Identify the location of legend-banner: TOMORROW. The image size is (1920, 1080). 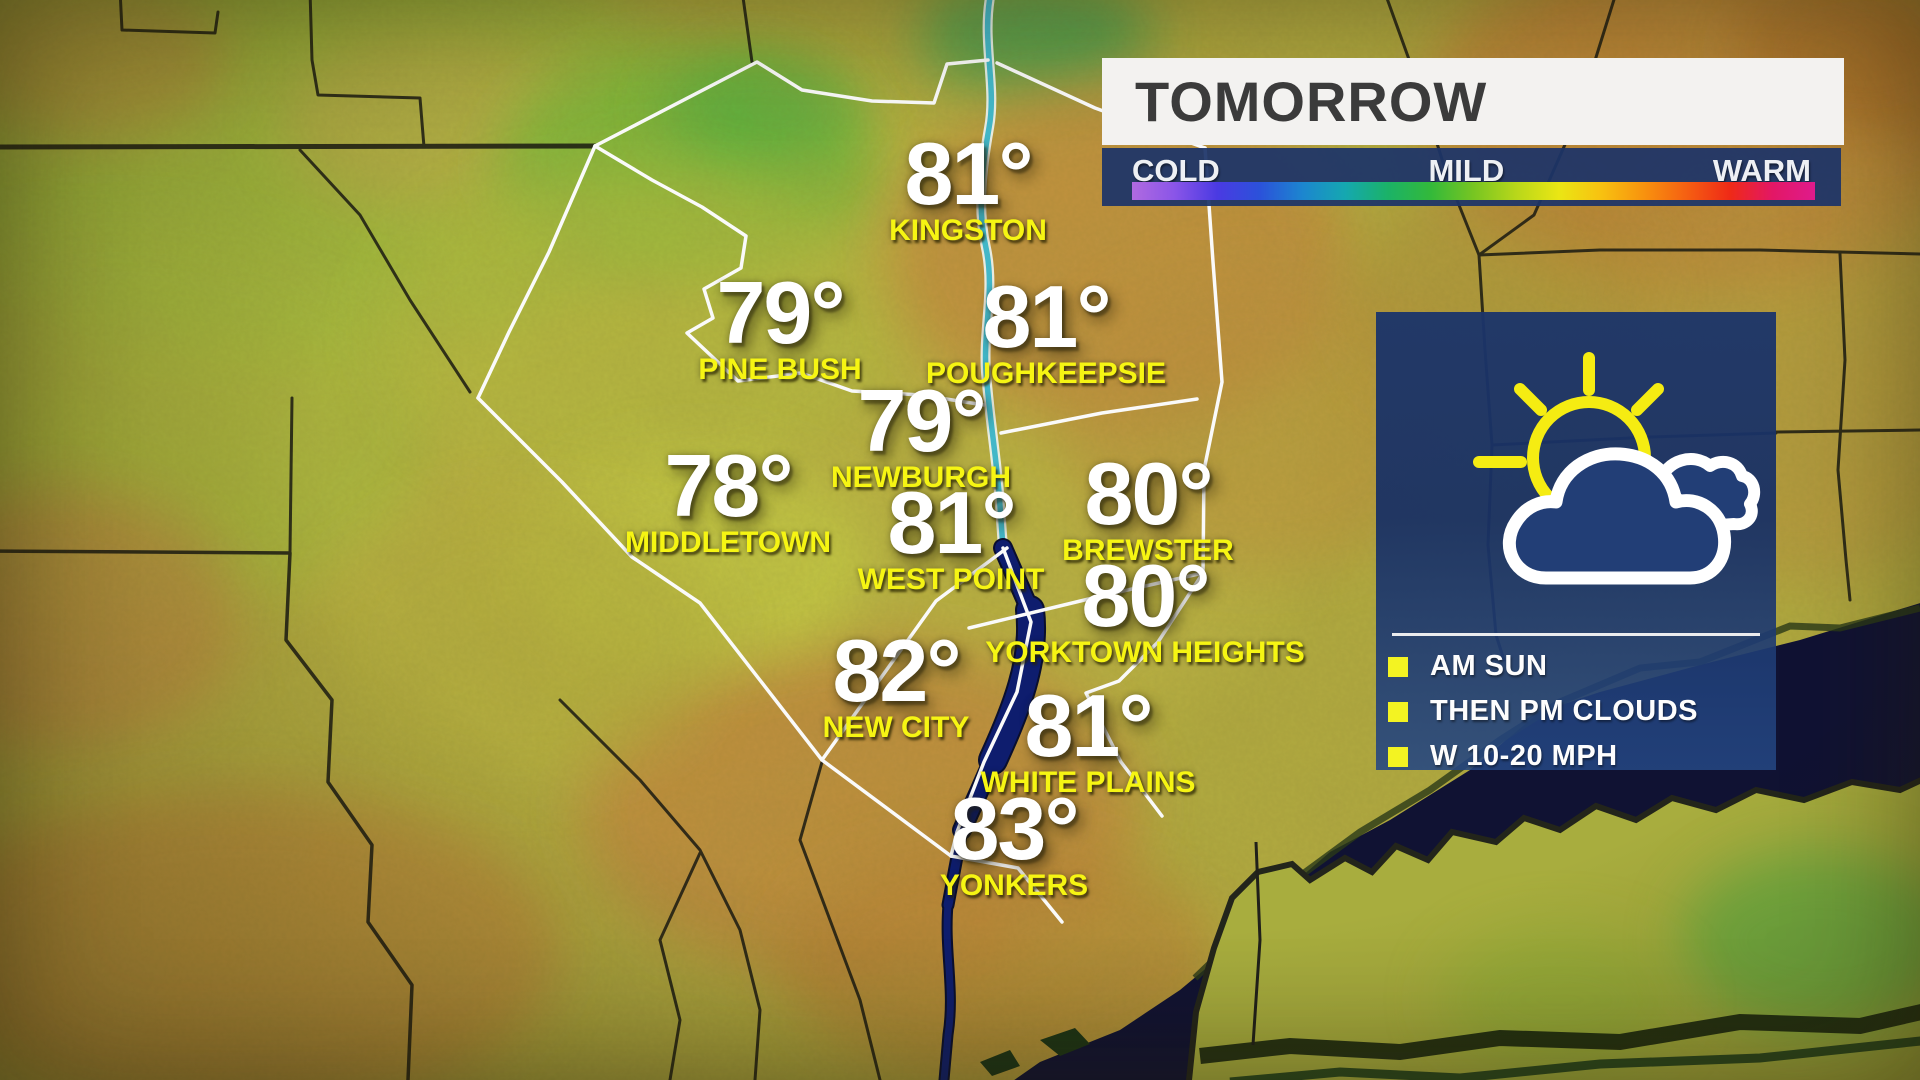
(1473, 101).